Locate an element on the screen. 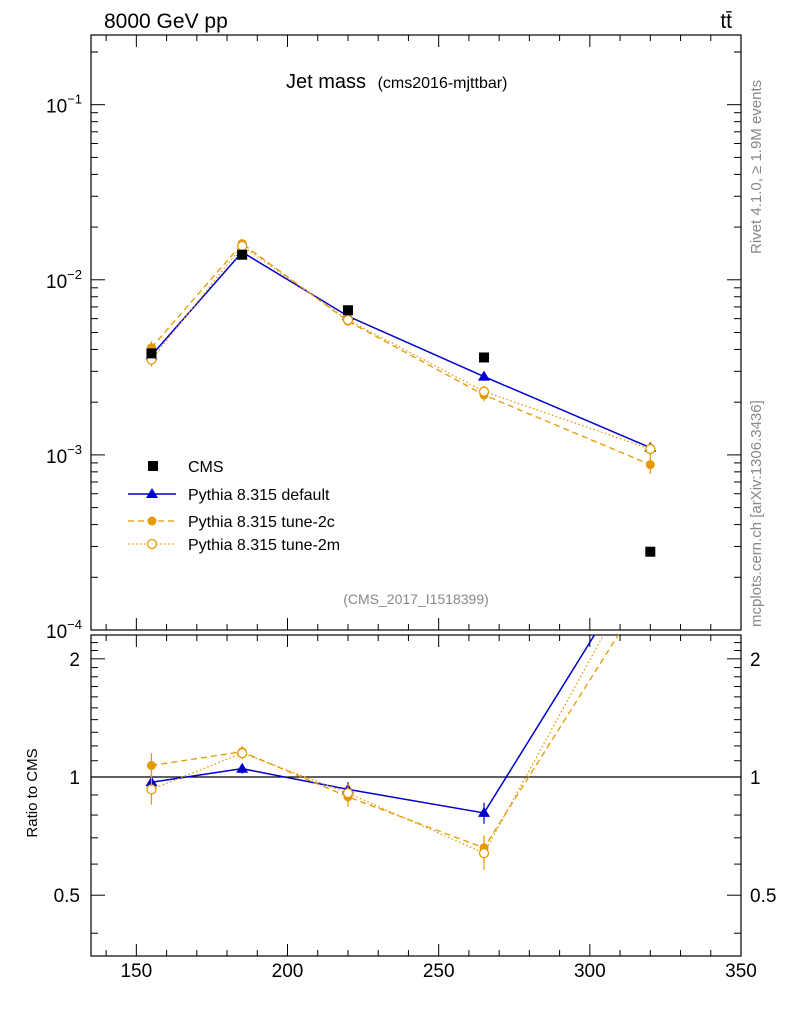  side-text-top: Rivet 4.1.0, ≥ 1.9M events is located at coordinates (756, 167).